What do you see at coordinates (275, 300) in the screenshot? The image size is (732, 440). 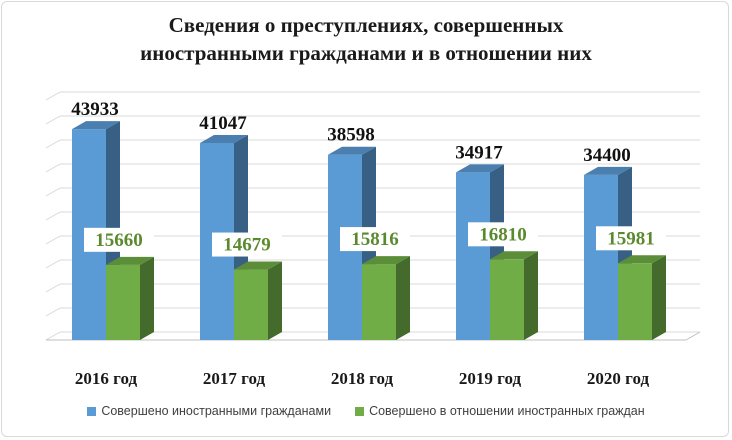 I see `bar-against-foreigners-2-side` at bounding box center [275, 300].